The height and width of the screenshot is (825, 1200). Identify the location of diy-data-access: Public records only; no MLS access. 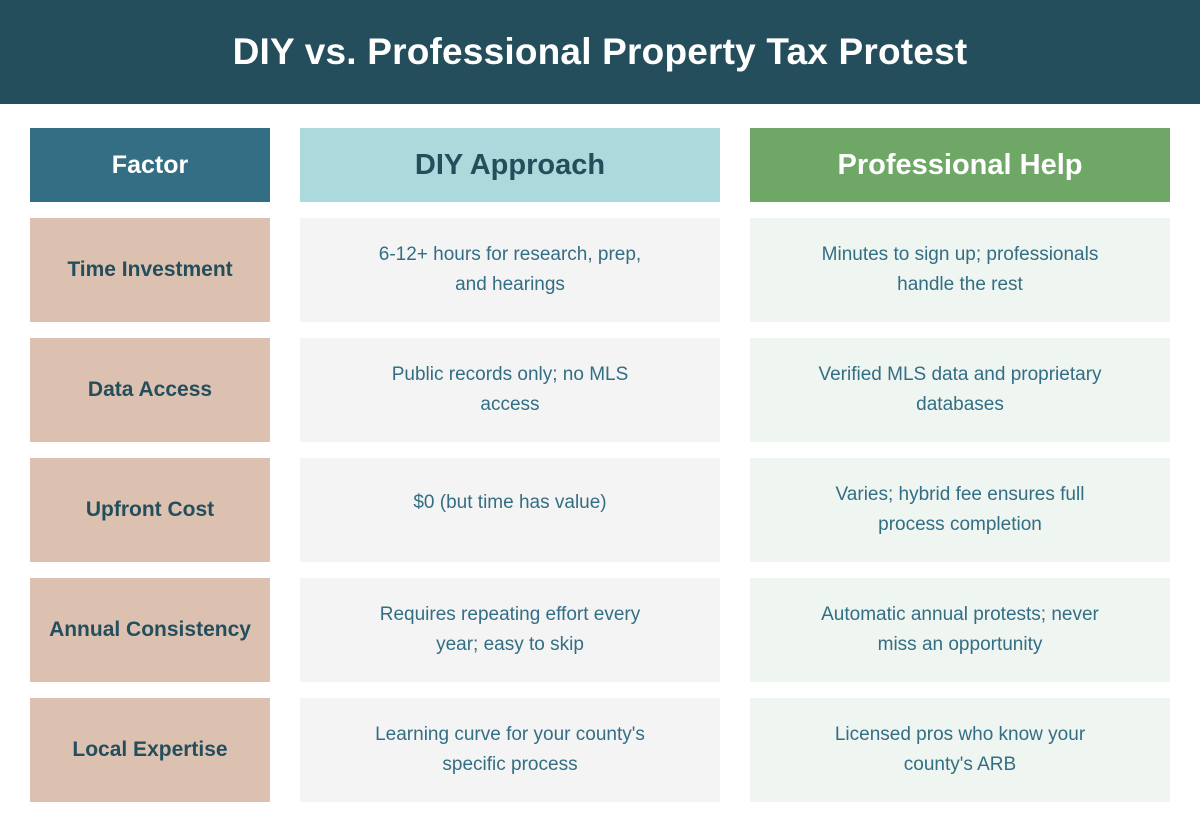
(510, 390).